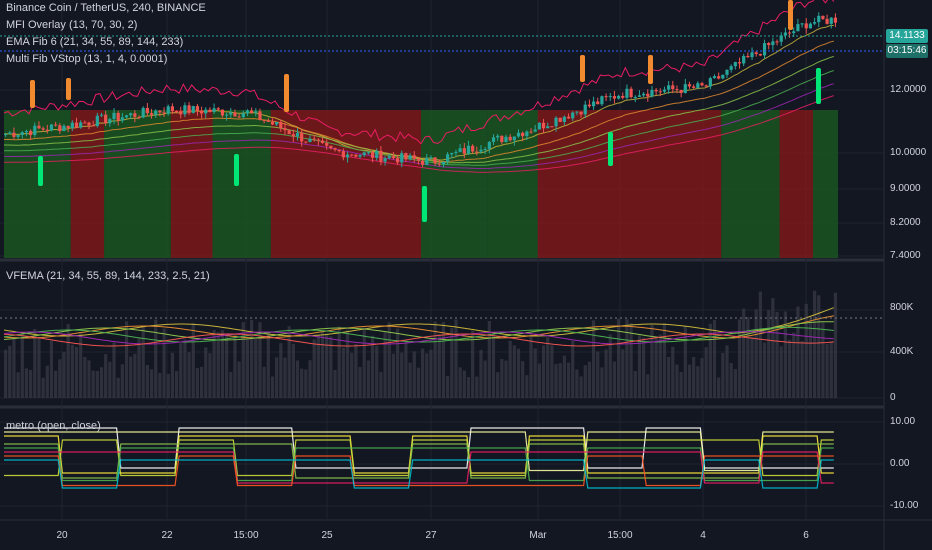  What do you see at coordinates (903, 421) in the screenshot?
I see `metro-tick: 10.00` at bounding box center [903, 421].